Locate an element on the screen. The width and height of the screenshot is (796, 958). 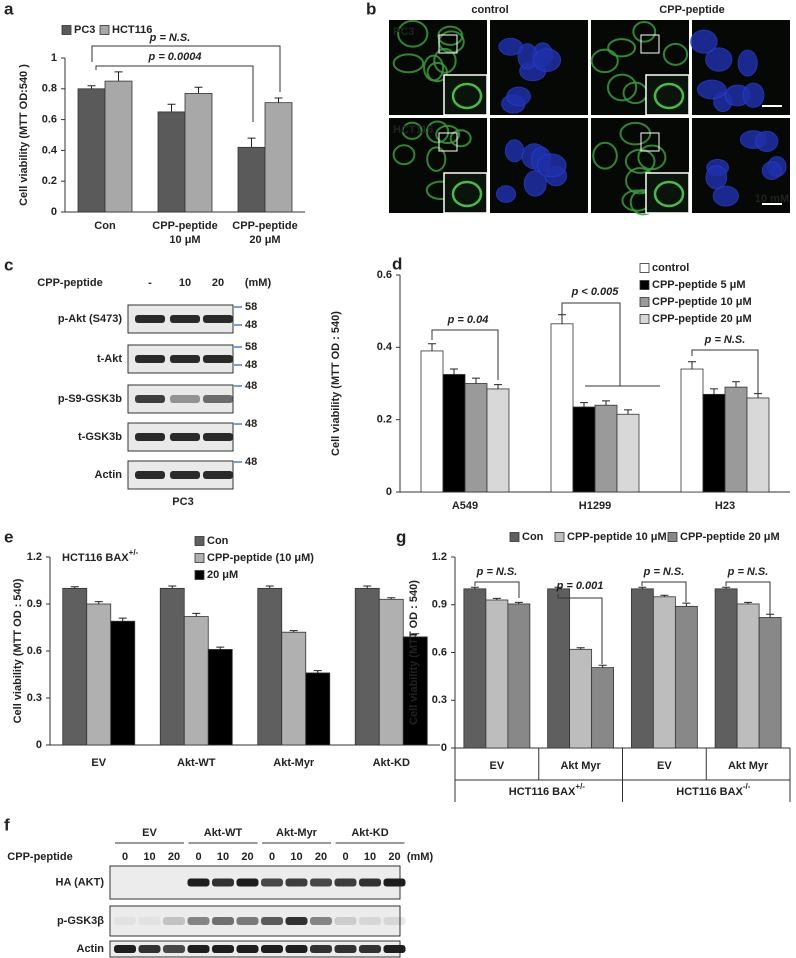
y-tick-label: 0.8 is located at coordinates (49, 89).